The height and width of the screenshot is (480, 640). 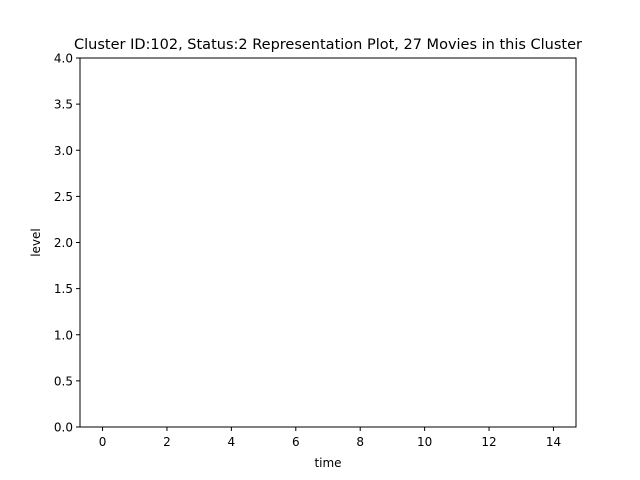 I want to click on x-axis-ticks: 0 2 4 6 8 10 12 14, so click(x=330, y=438).